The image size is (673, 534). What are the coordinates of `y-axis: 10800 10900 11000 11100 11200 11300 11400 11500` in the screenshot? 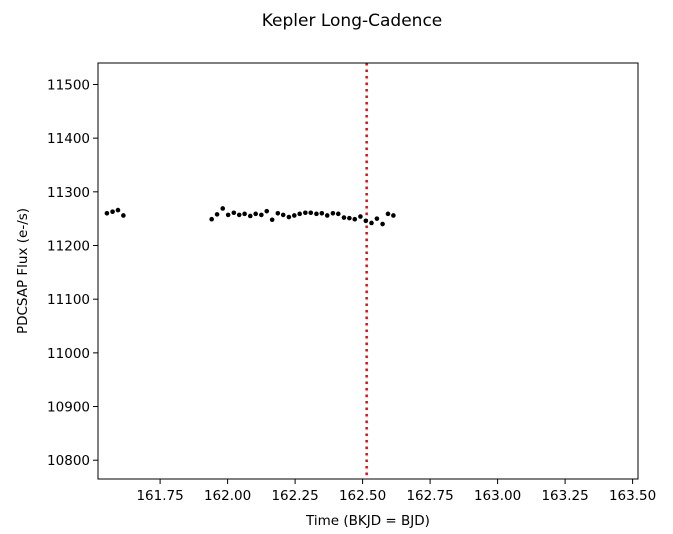 It's located at (72, 273).